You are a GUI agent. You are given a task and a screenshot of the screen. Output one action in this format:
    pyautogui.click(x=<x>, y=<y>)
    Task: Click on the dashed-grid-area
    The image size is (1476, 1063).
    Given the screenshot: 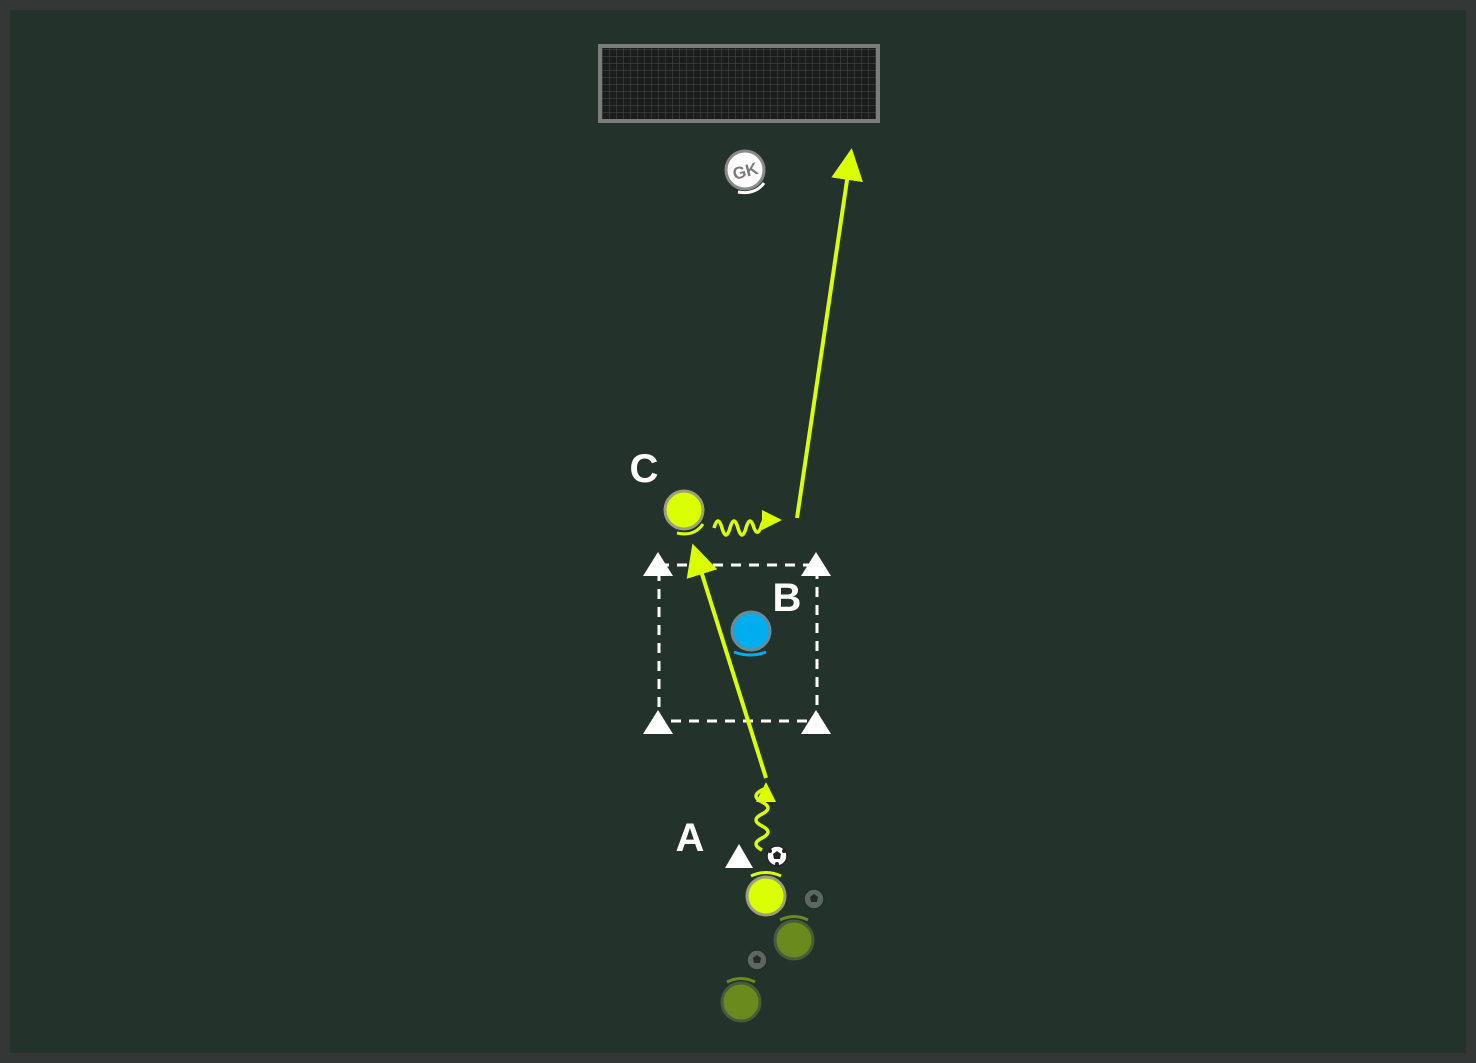 What is the action you would take?
    pyautogui.click(x=738, y=643)
    